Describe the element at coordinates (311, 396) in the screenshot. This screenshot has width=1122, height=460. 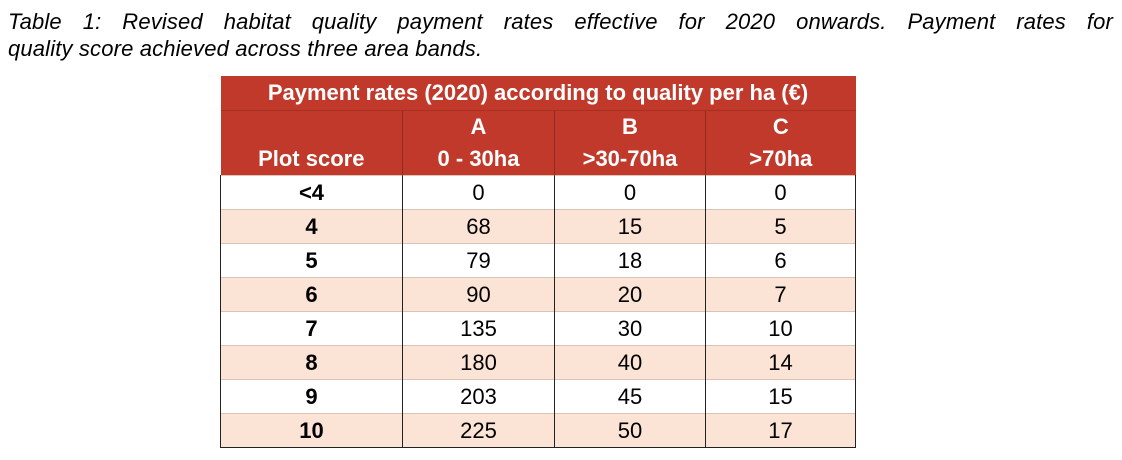
I see `plot-score-cell: 9` at that location.